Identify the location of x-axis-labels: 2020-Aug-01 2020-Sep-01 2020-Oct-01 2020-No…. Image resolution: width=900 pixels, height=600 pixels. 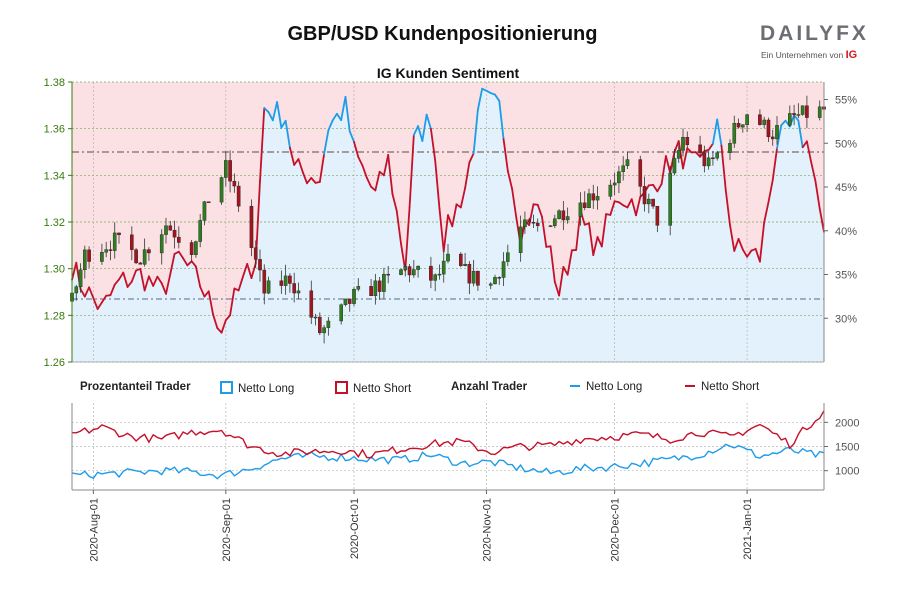
(421, 526).